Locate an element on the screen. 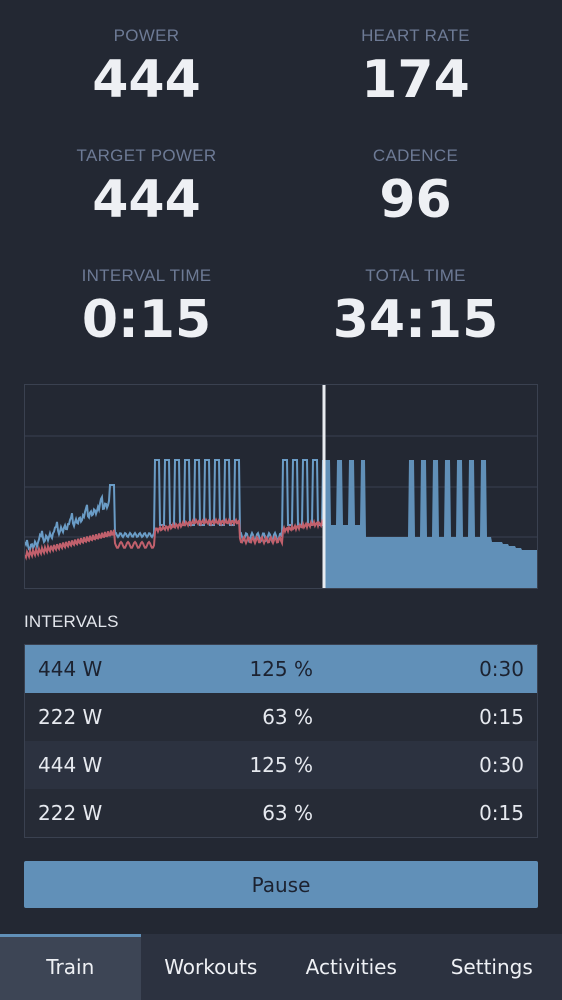  interval-time-label: INTERVAL TIME is located at coordinates (146, 275).